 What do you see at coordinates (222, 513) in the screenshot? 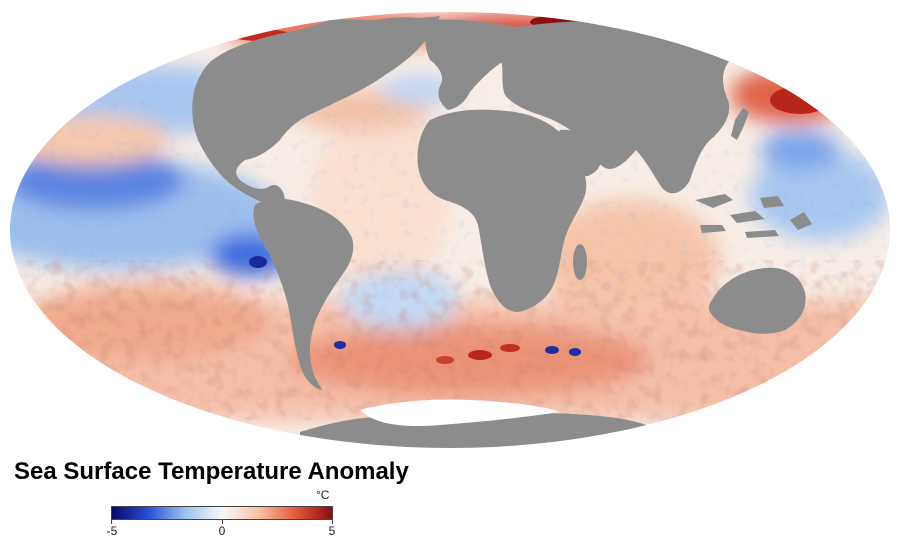
I see `legend-color-bar` at bounding box center [222, 513].